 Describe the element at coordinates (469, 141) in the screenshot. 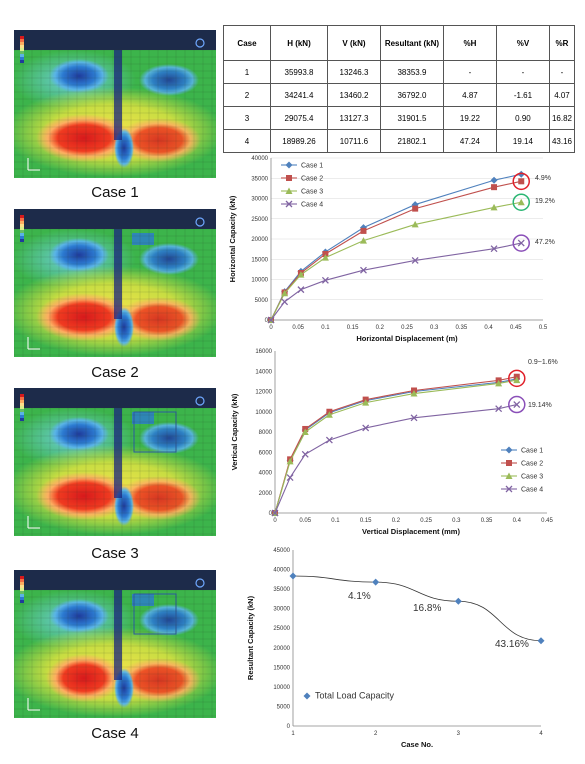

I see `table-cell: 47.24` at that location.